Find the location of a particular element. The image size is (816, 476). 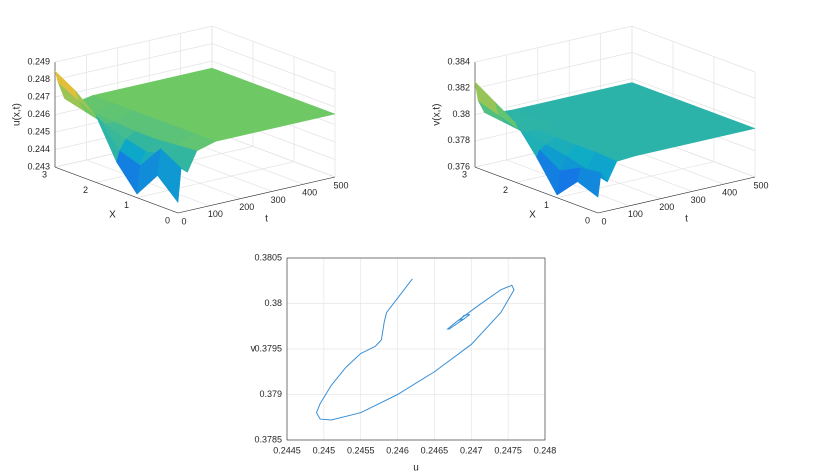

x-tick-label: 0.2455 is located at coordinates (361, 450).